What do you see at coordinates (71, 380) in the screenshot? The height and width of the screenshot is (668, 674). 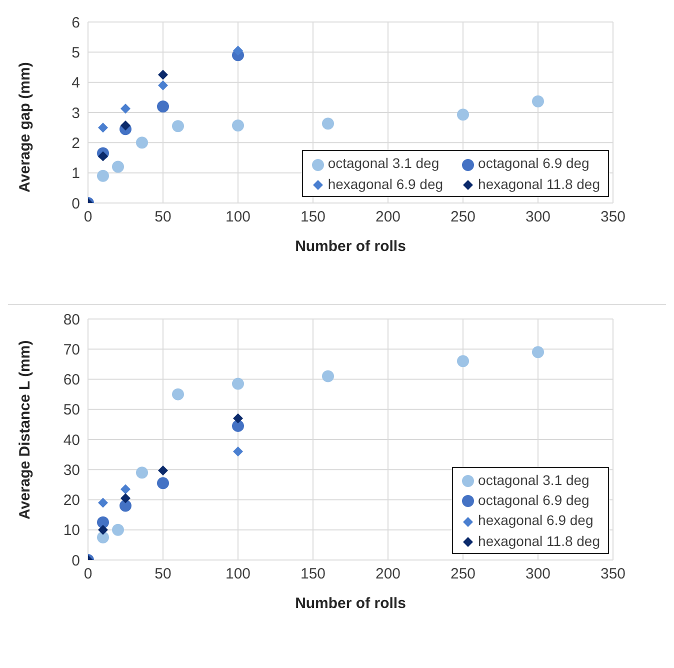 I see `y-tick-label: 60` at bounding box center [71, 380].